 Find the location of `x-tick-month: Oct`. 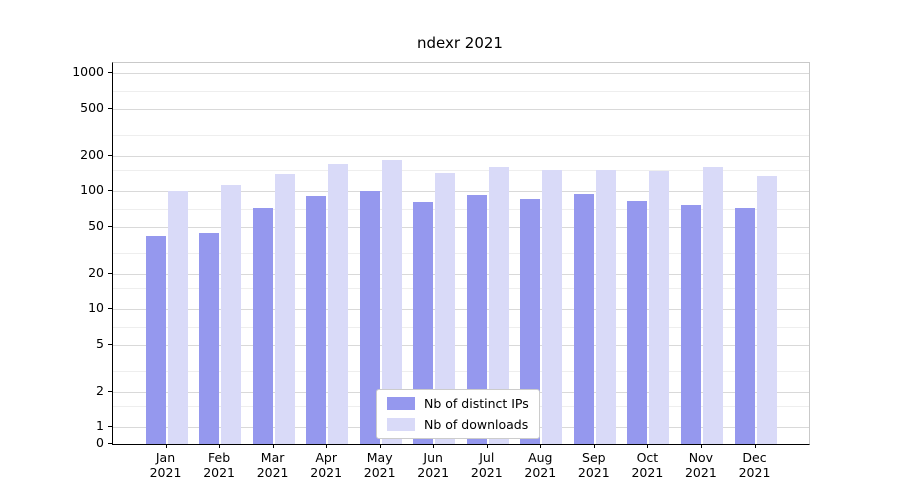

x-tick-month: Oct is located at coordinates (647, 457).